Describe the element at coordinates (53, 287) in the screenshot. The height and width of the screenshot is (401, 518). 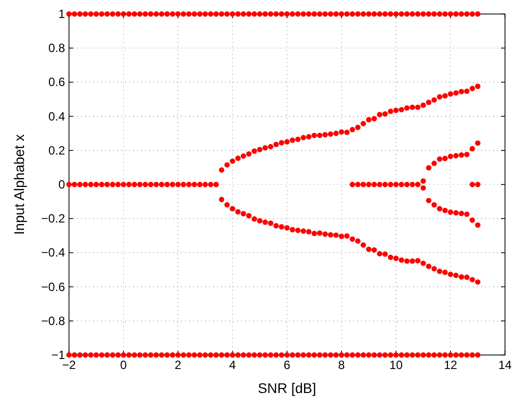
I see `y-tick-label: −0.6` at that location.